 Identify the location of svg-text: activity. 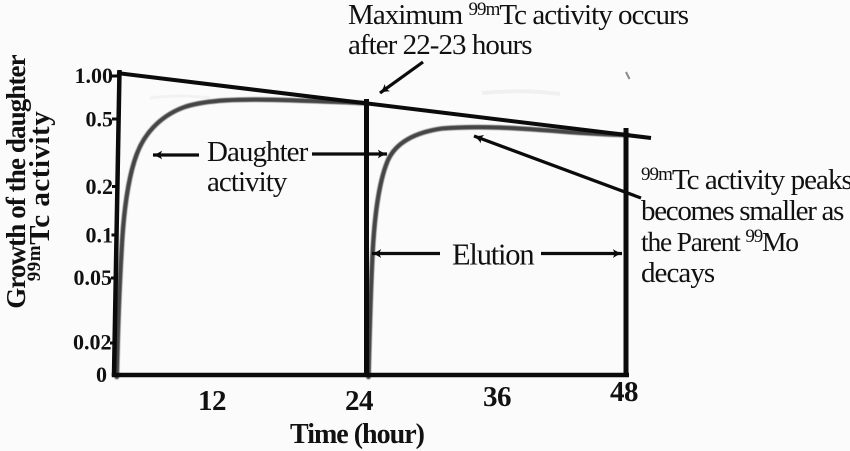
(247, 182).